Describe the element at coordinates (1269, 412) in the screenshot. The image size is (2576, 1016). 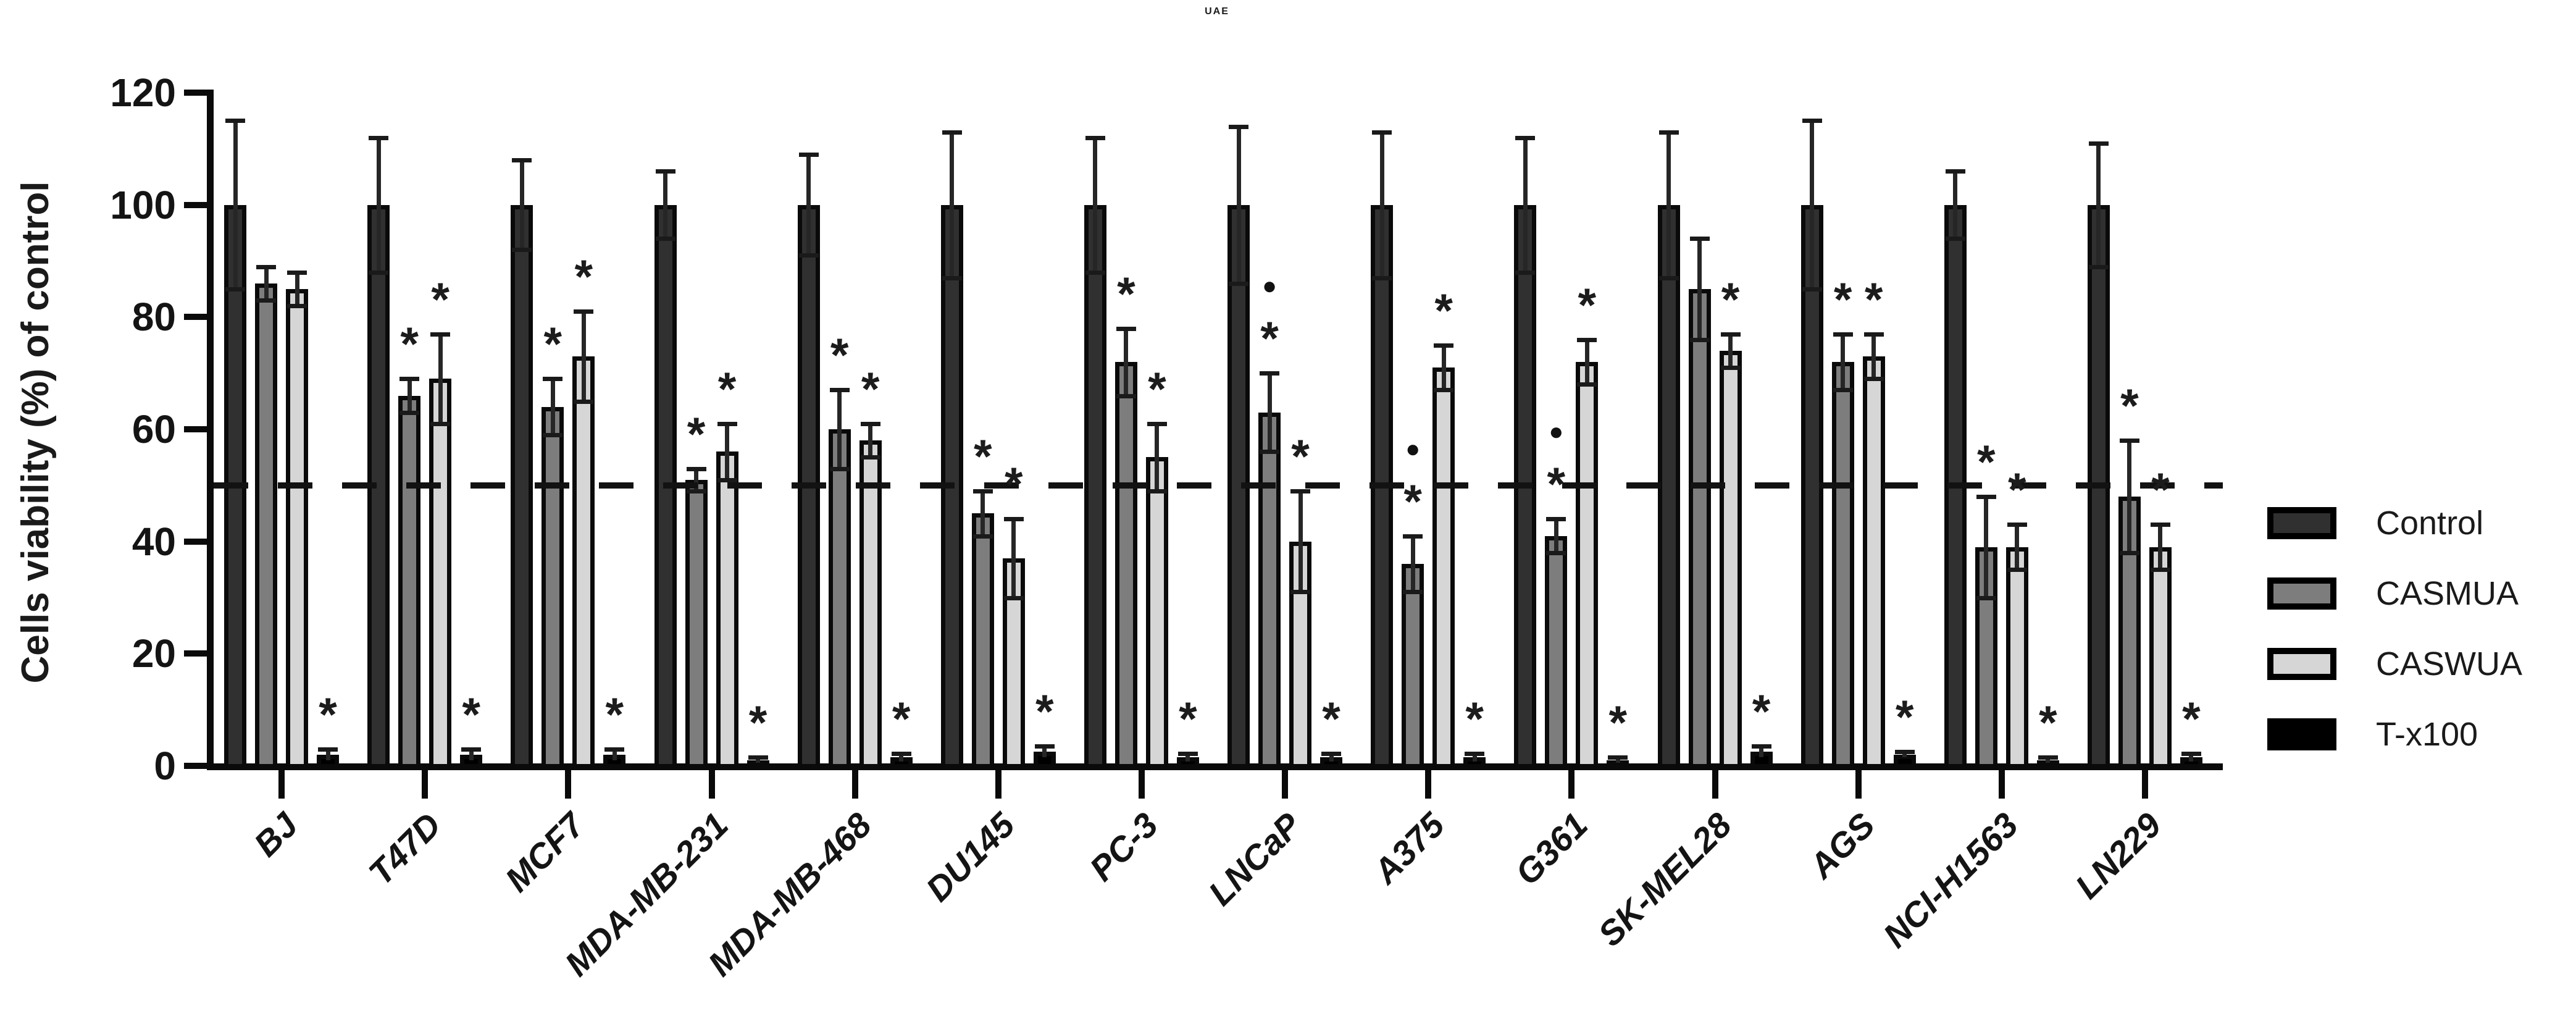
I see `error-bar-casmua-lncap` at that location.